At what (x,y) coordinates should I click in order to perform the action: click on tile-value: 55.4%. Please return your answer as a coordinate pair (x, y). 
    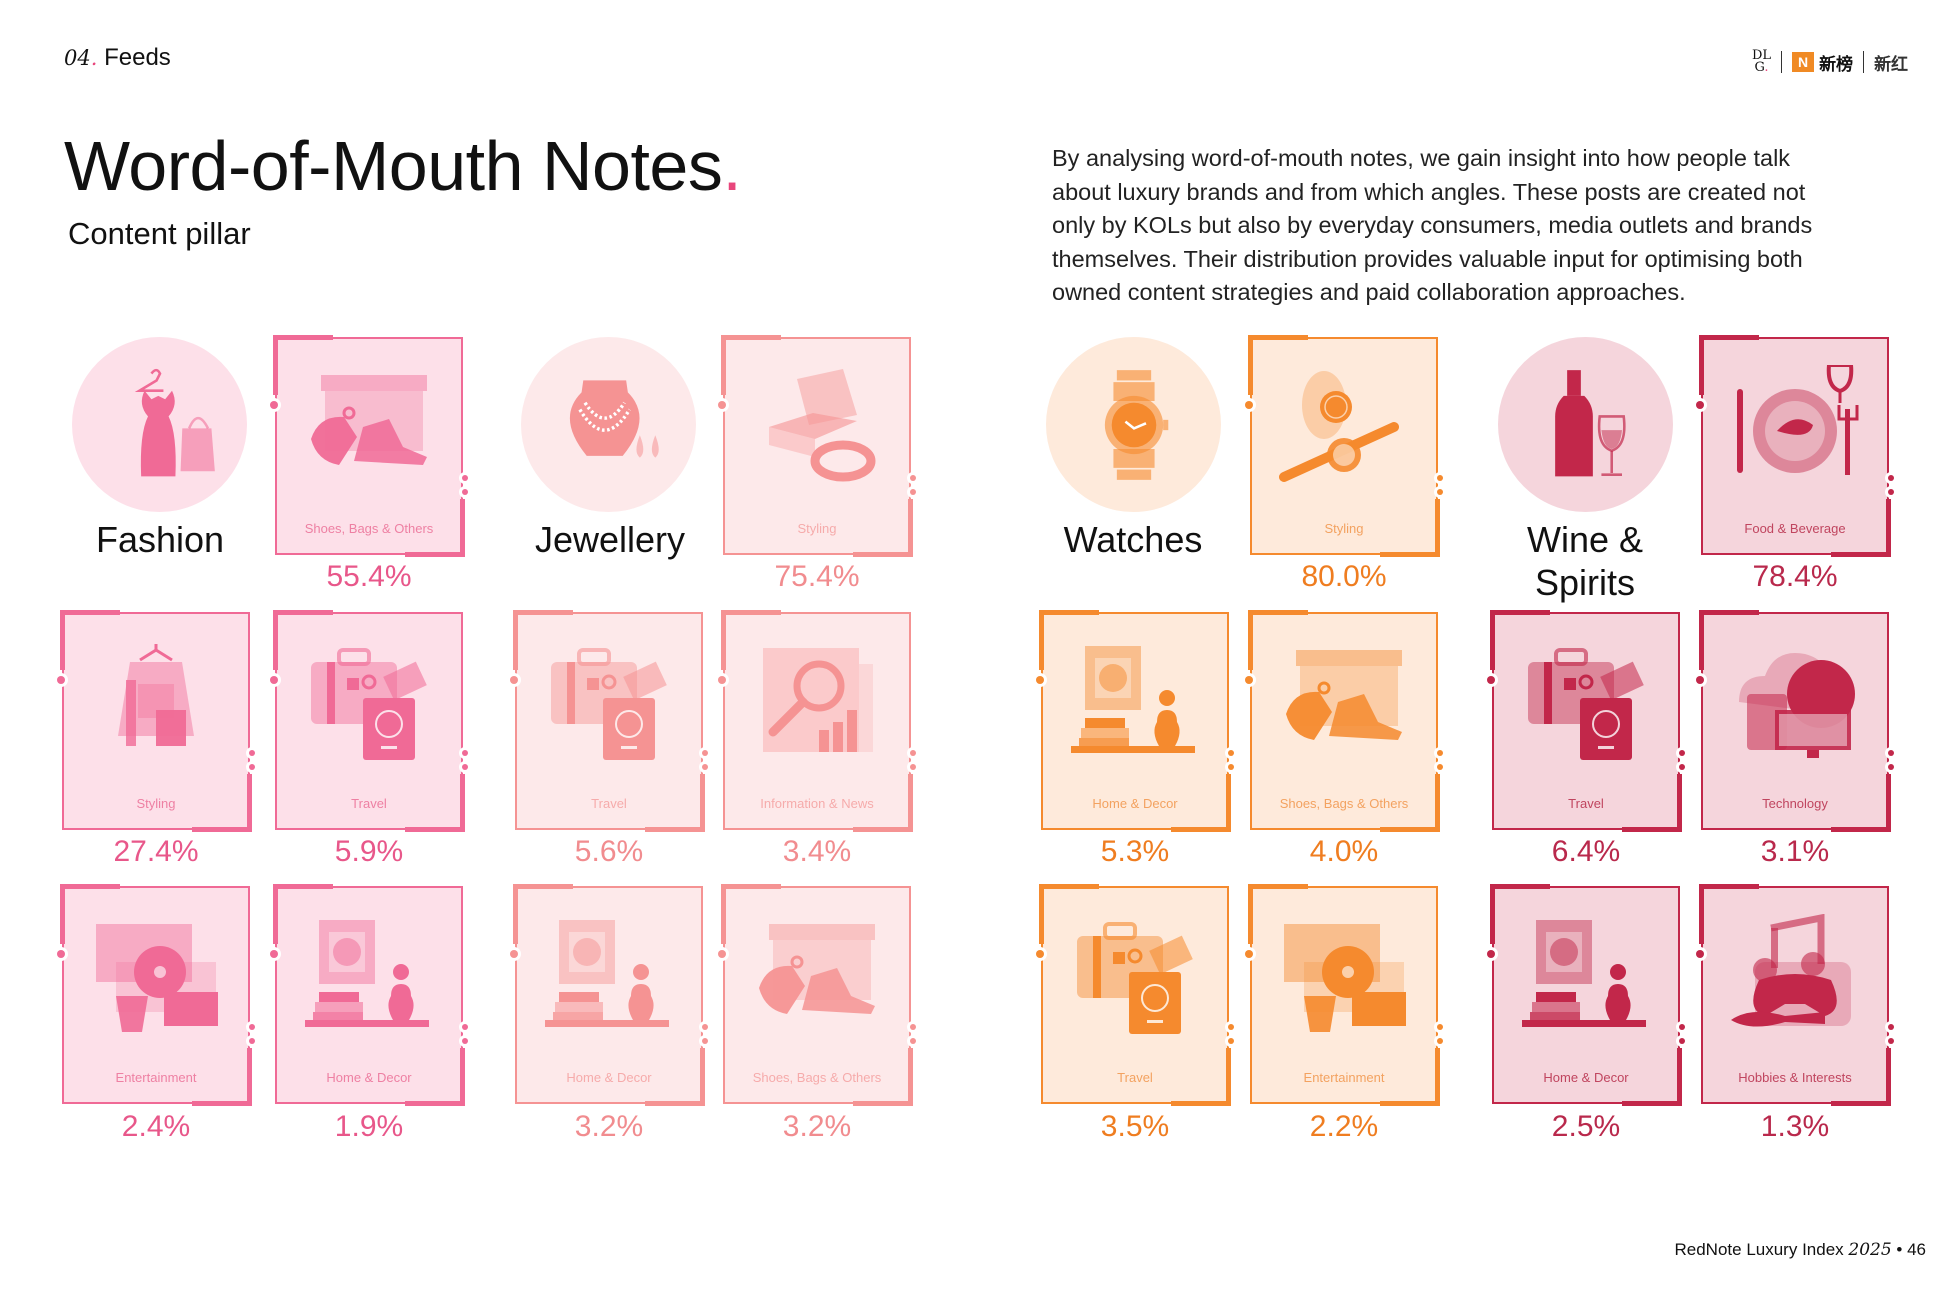
    Looking at the image, I should click on (369, 576).